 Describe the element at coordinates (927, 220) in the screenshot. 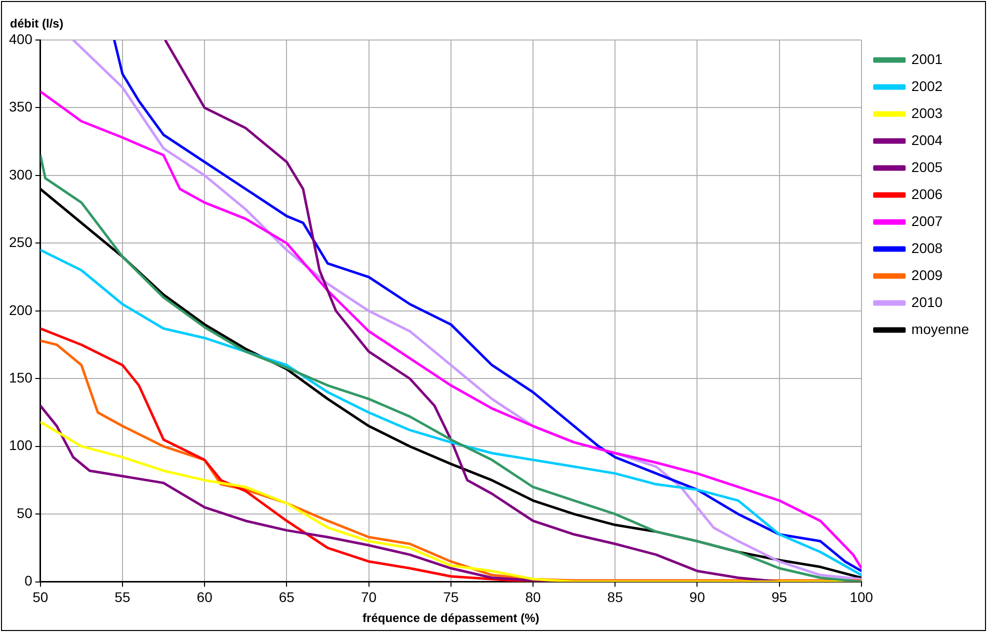

I see `legend-label: 2007` at that location.